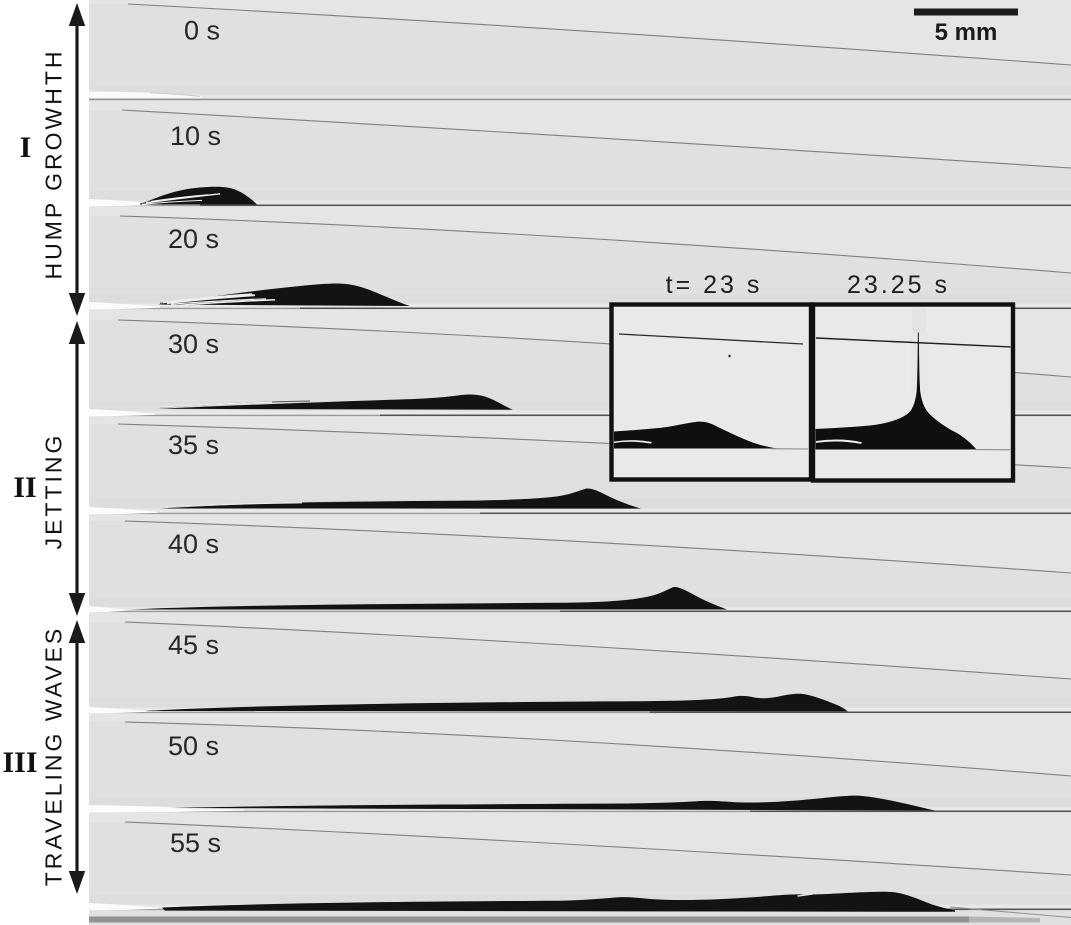 The image size is (1071, 925). Describe the element at coordinates (202, 31) in the screenshot. I see `svg-text: 0 s` at that location.